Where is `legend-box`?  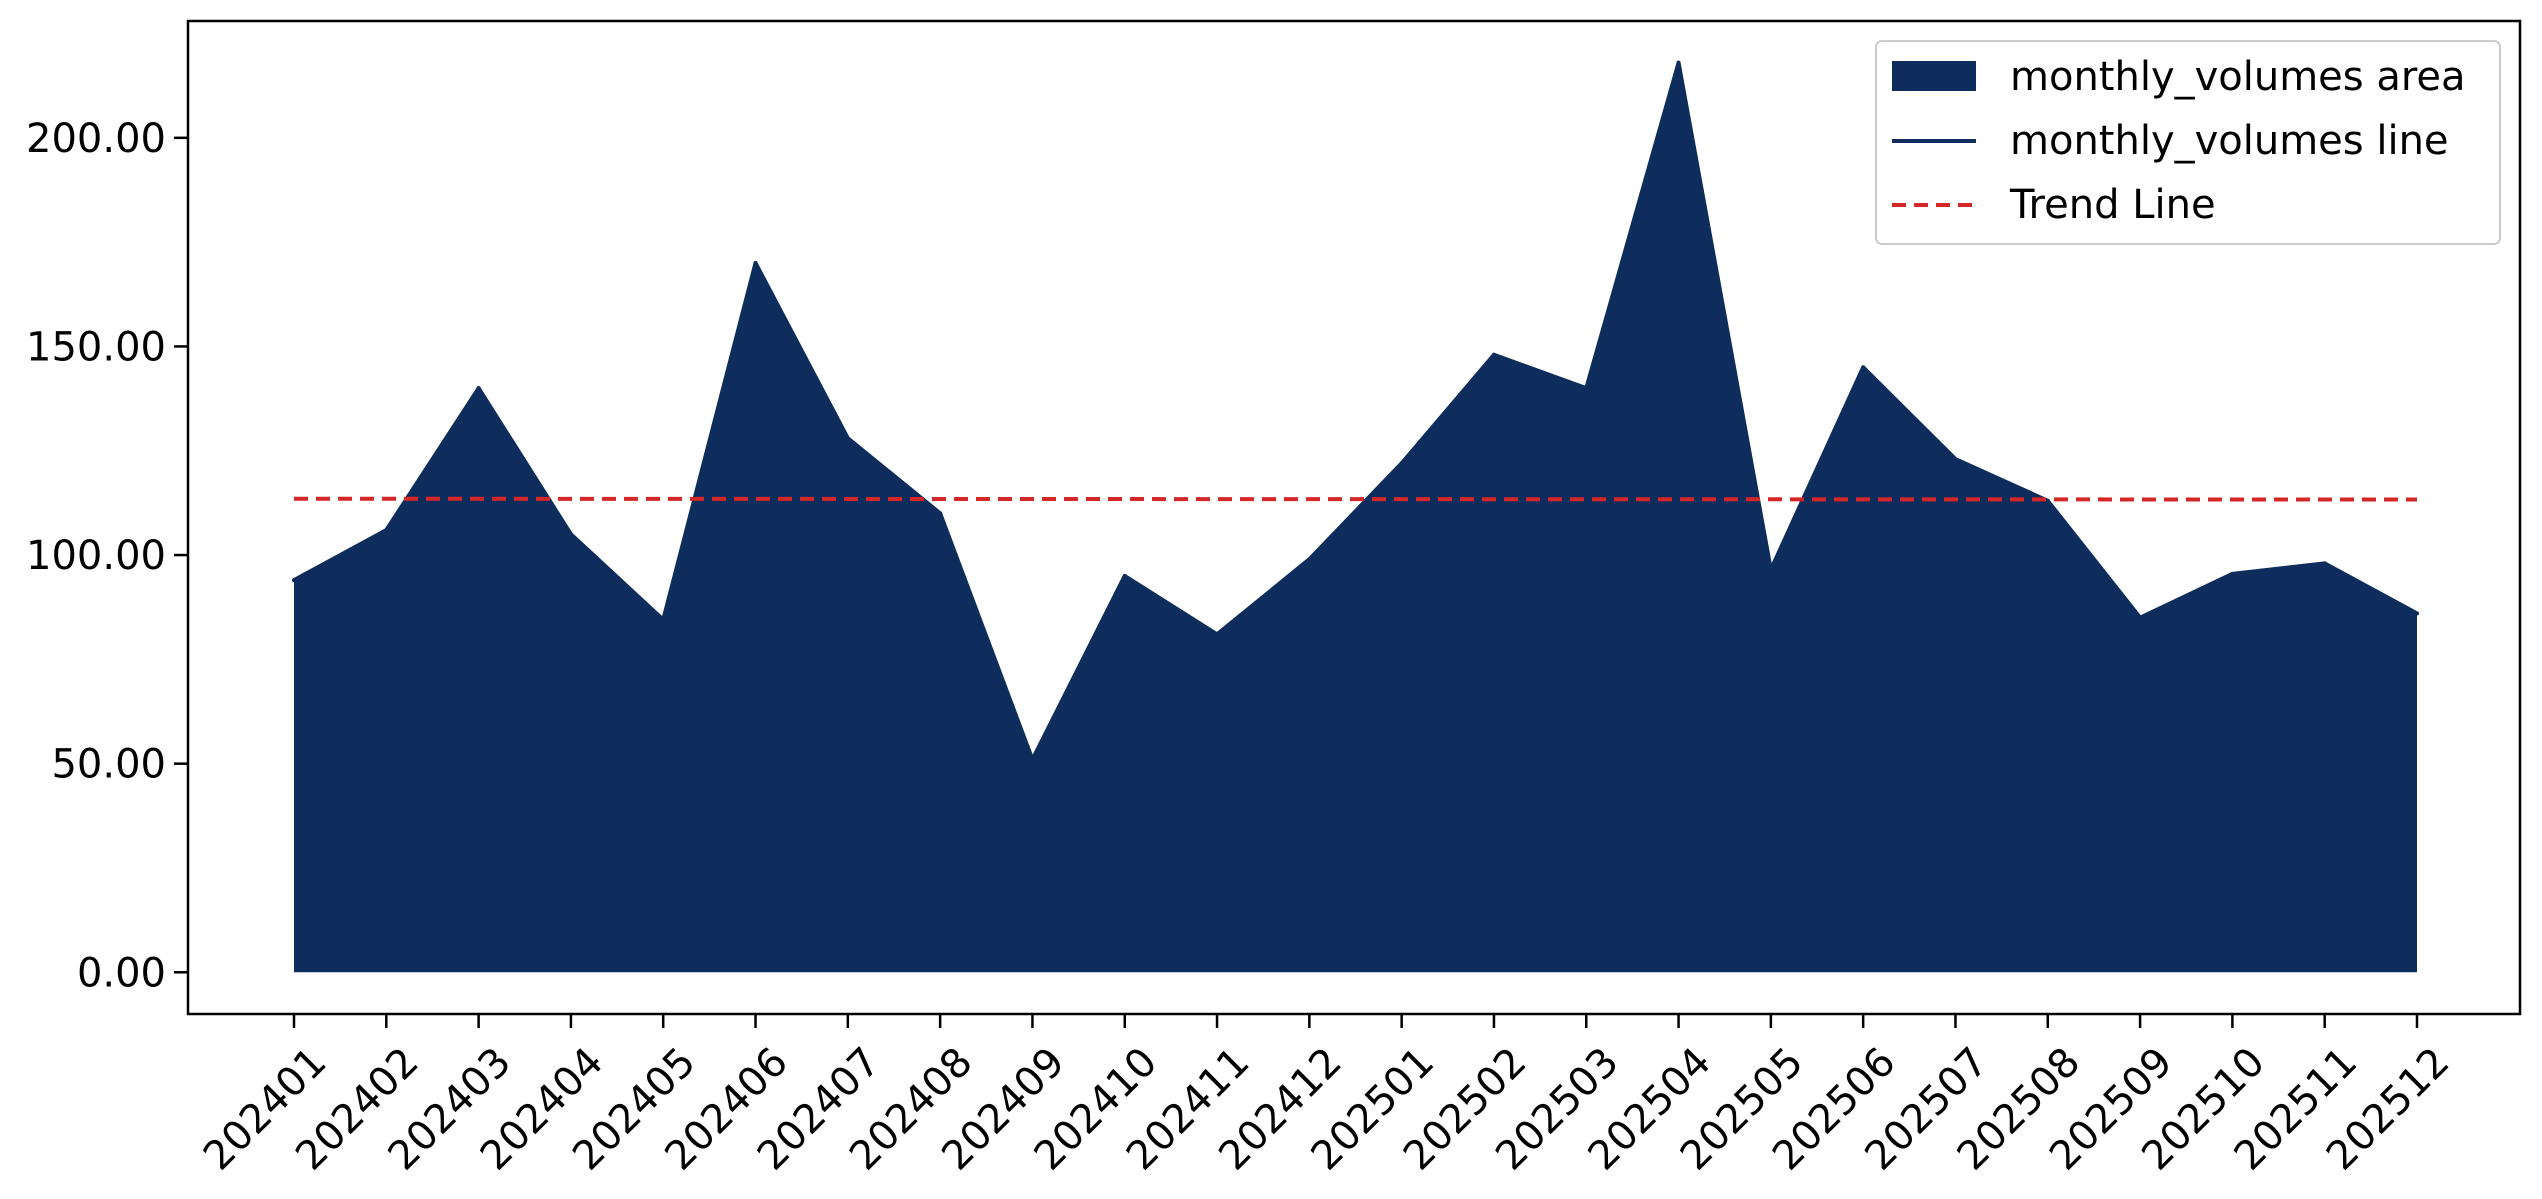
legend-box is located at coordinates (2188, 142).